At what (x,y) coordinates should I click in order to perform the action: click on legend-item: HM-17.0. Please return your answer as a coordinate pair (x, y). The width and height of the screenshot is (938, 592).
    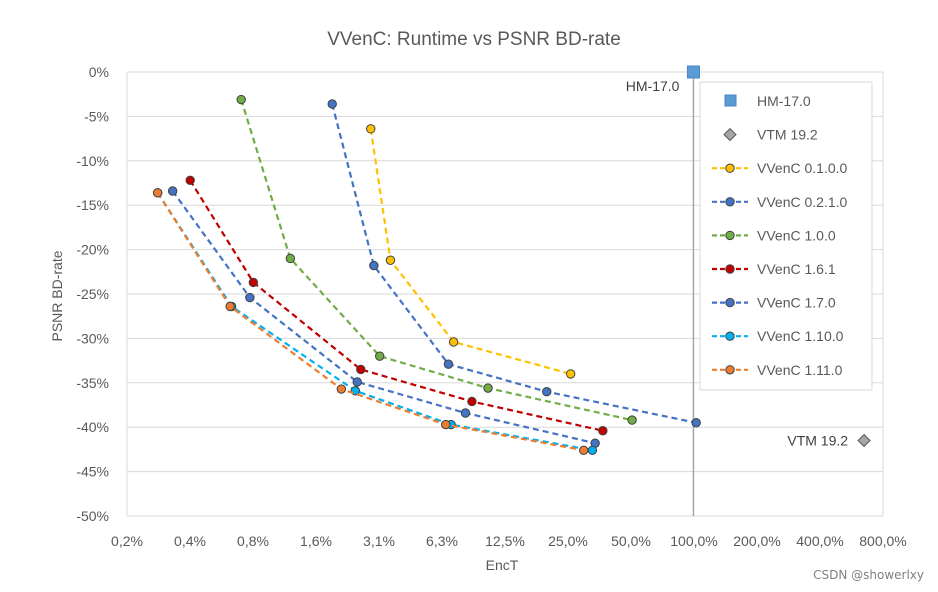
    Looking at the image, I should click on (767, 101).